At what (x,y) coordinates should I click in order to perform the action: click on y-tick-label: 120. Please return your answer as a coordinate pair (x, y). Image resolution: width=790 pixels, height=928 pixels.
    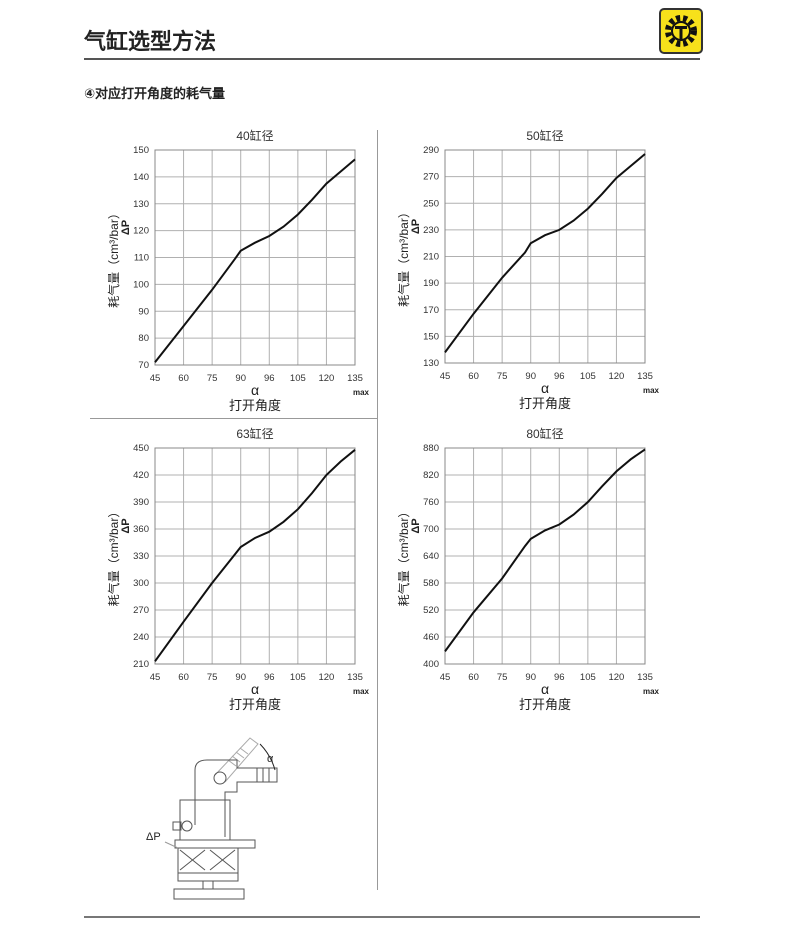
    Looking at the image, I should click on (141, 231).